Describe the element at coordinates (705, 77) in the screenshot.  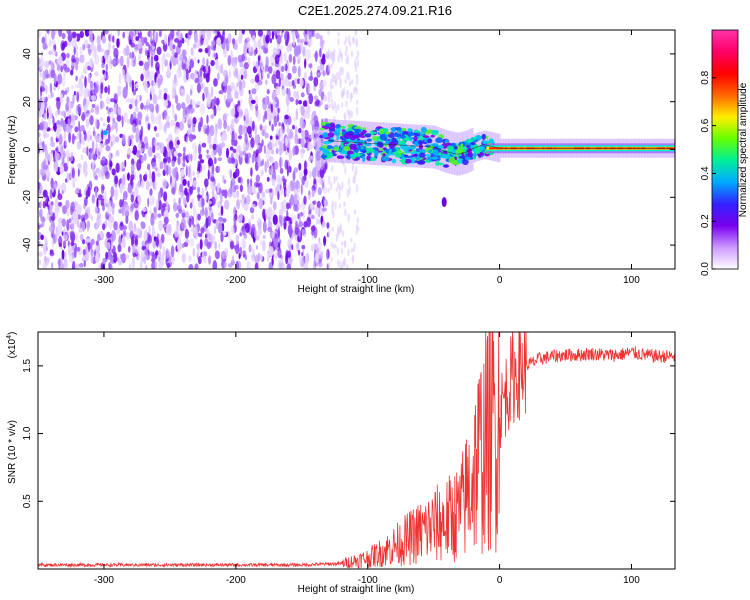
I see `colorbar-tick-label: 0.8` at that location.